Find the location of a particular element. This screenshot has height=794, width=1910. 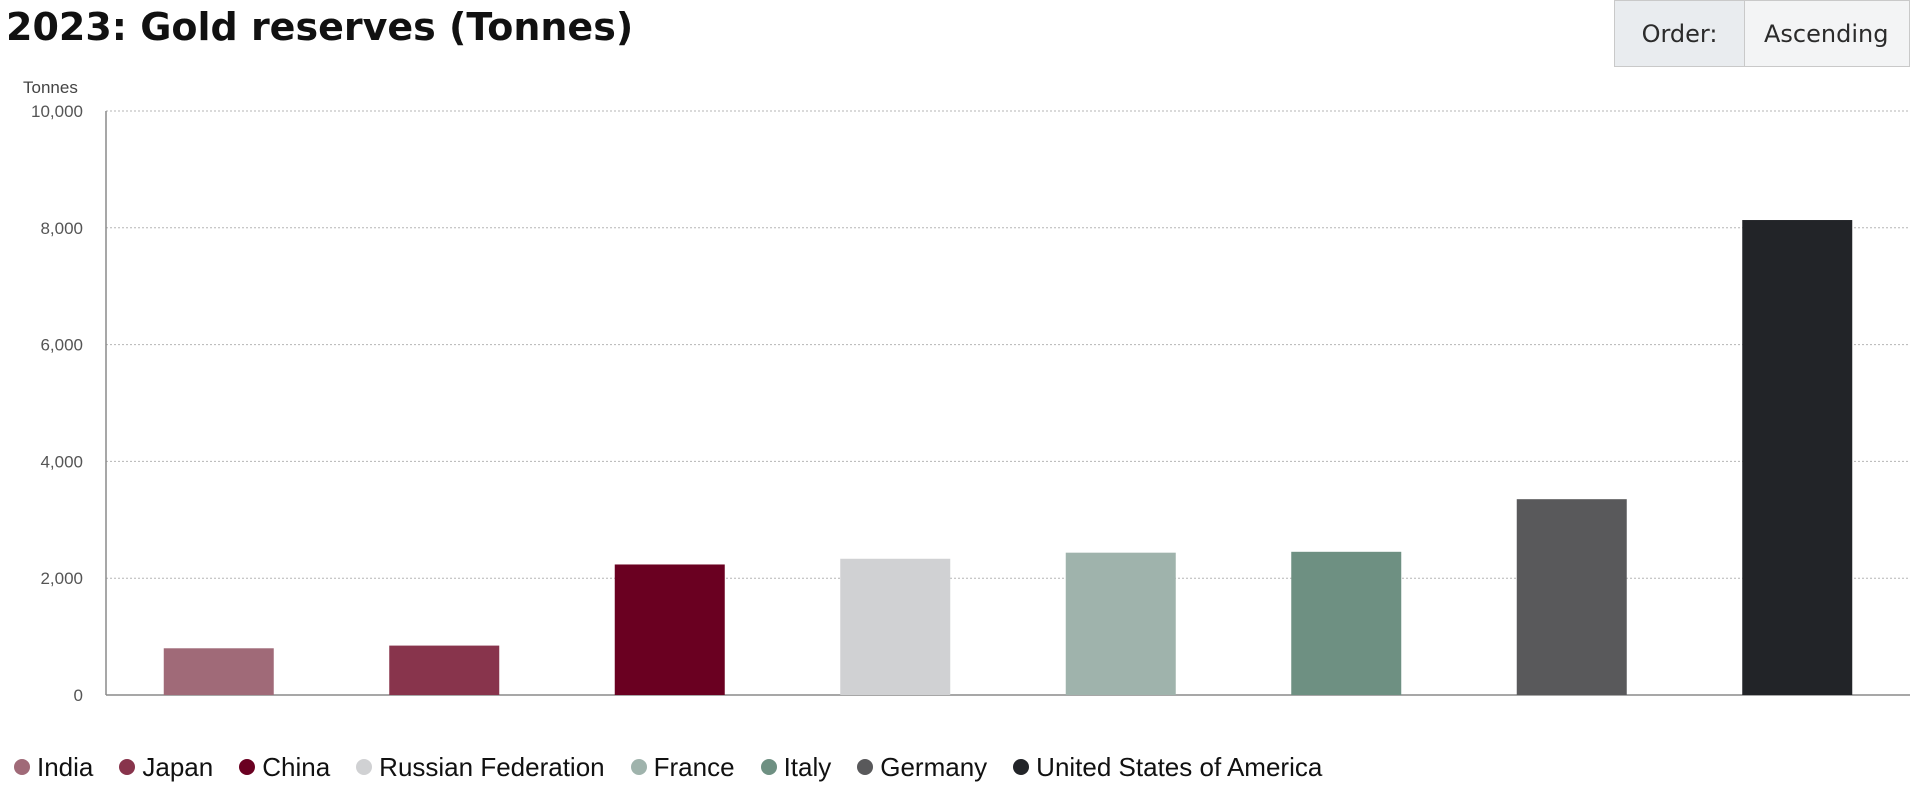

order-select: Ascending is located at coordinates (1827, 33).